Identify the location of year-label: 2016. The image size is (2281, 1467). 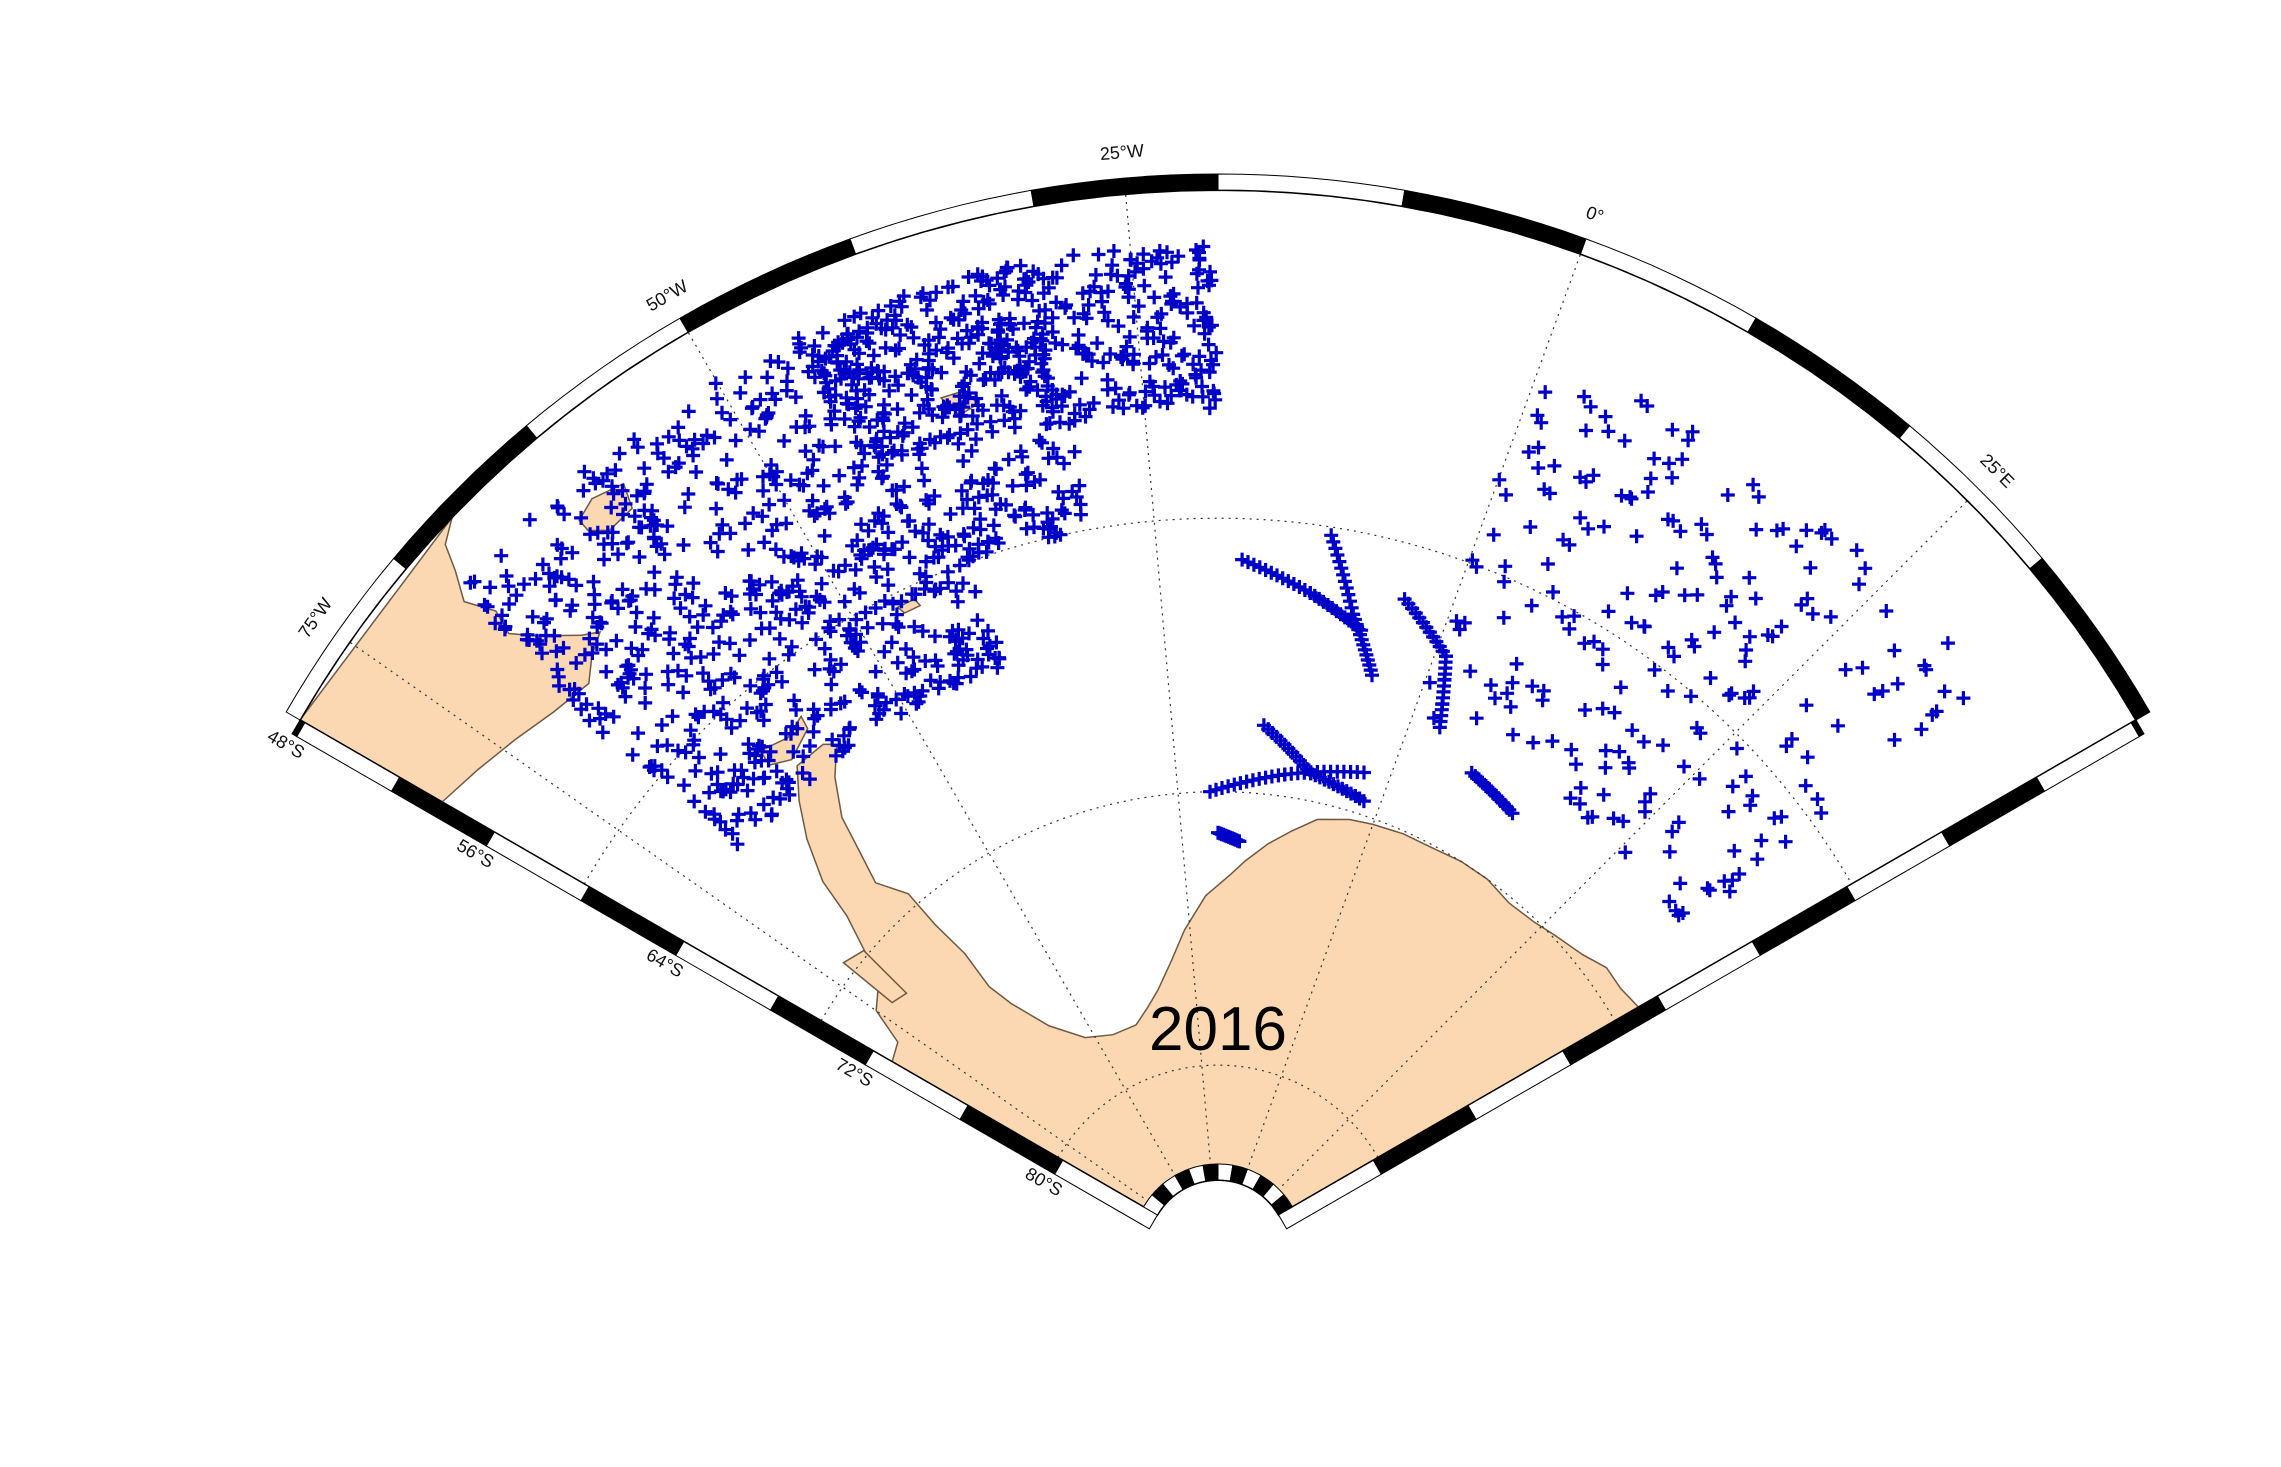
(1218, 1029).